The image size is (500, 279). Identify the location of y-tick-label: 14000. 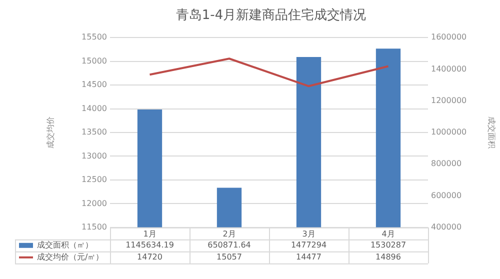
(94, 108).